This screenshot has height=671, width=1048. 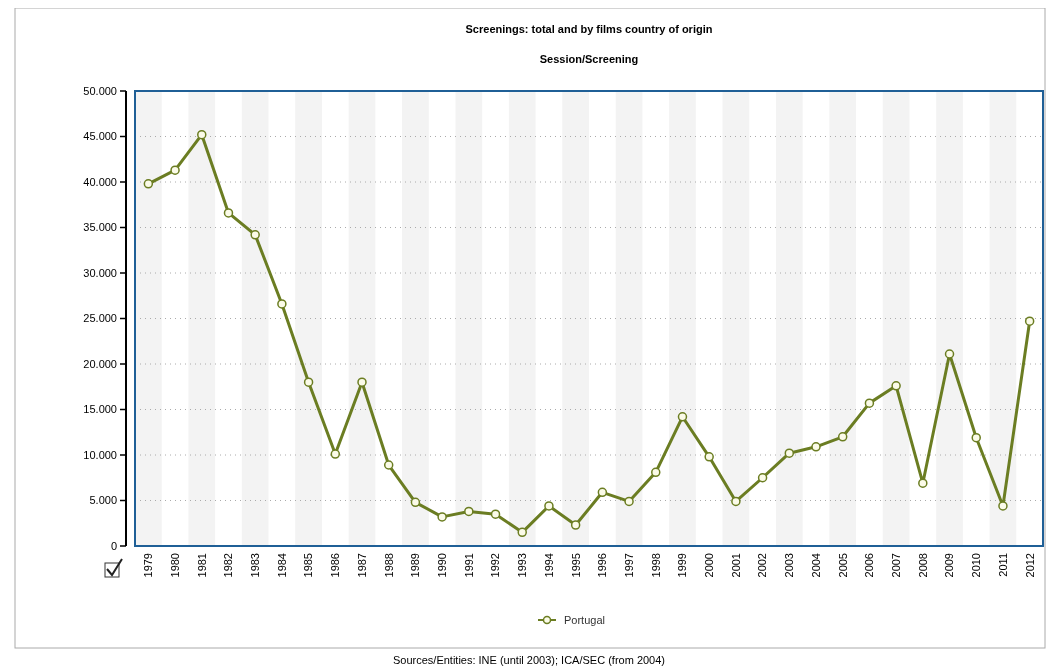 I want to click on x-tick-label: 2002, so click(x=762, y=565).